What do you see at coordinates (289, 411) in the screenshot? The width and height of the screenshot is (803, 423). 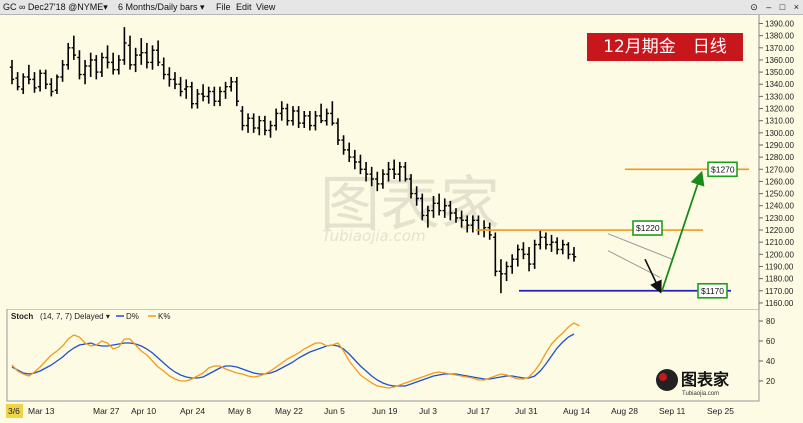 I see `time-tick-label: May 22` at bounding box center [289, 411].